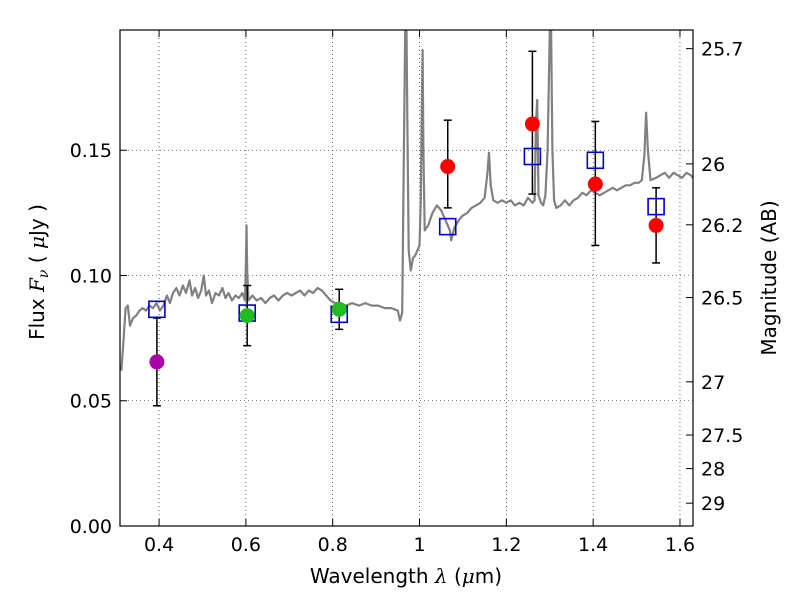 This screenshot has height=600, width=800. Describe the element at coordinates (91, 276) in the screenshot. I see `y-tick-label: 0.10` at that location.